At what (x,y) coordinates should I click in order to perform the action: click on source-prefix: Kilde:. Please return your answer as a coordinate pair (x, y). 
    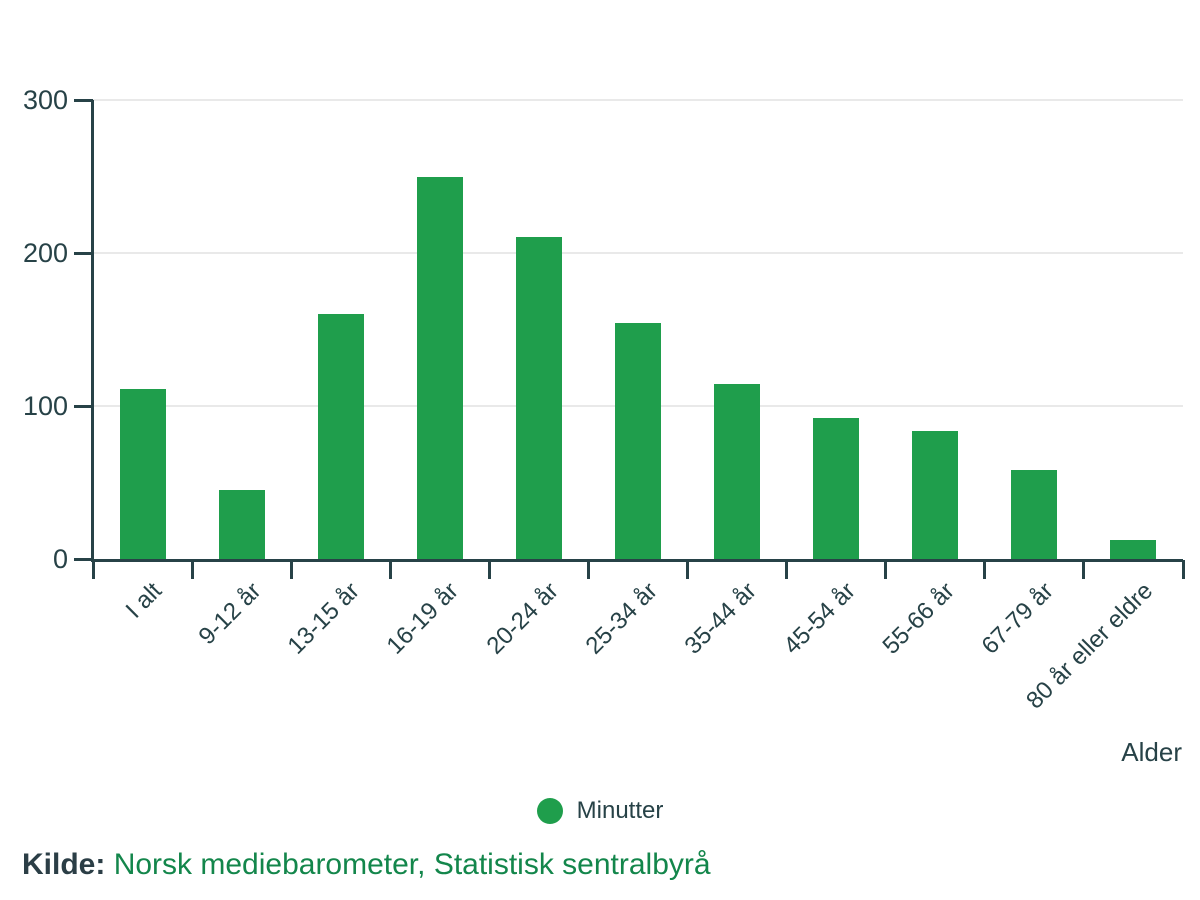
    Looking at the image, I should click on (64, 864).